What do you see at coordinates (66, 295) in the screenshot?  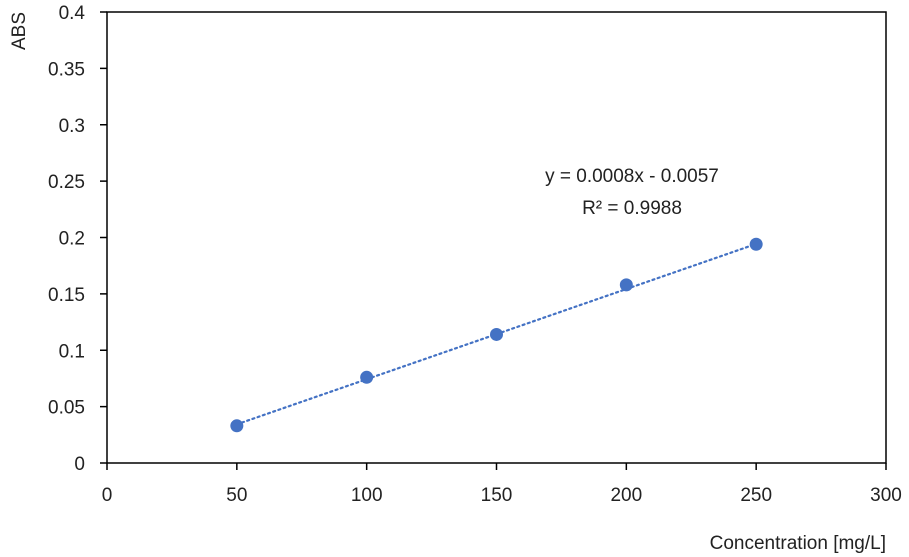 I see `y-tick-label: 0.15` at bounding box center [66, 295].